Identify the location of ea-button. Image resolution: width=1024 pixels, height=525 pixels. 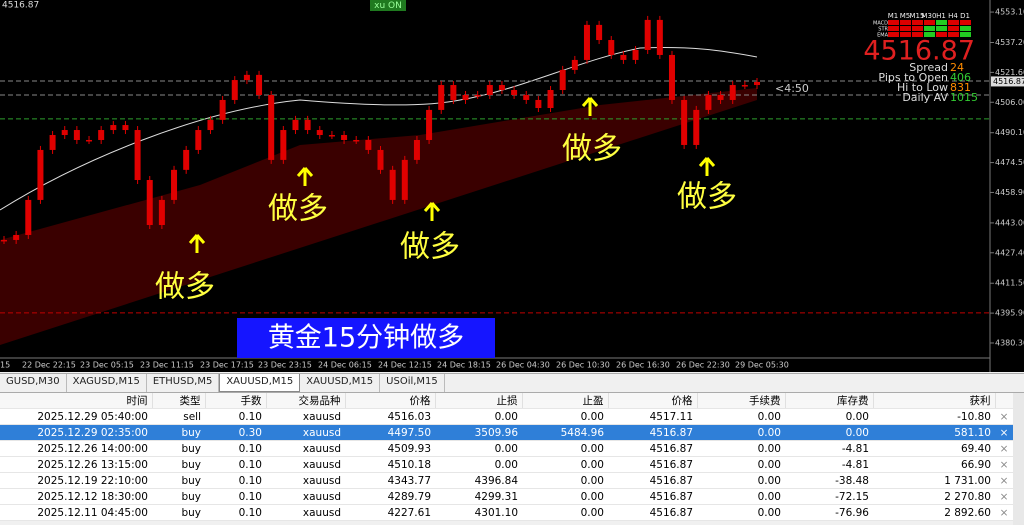
(388, 5).